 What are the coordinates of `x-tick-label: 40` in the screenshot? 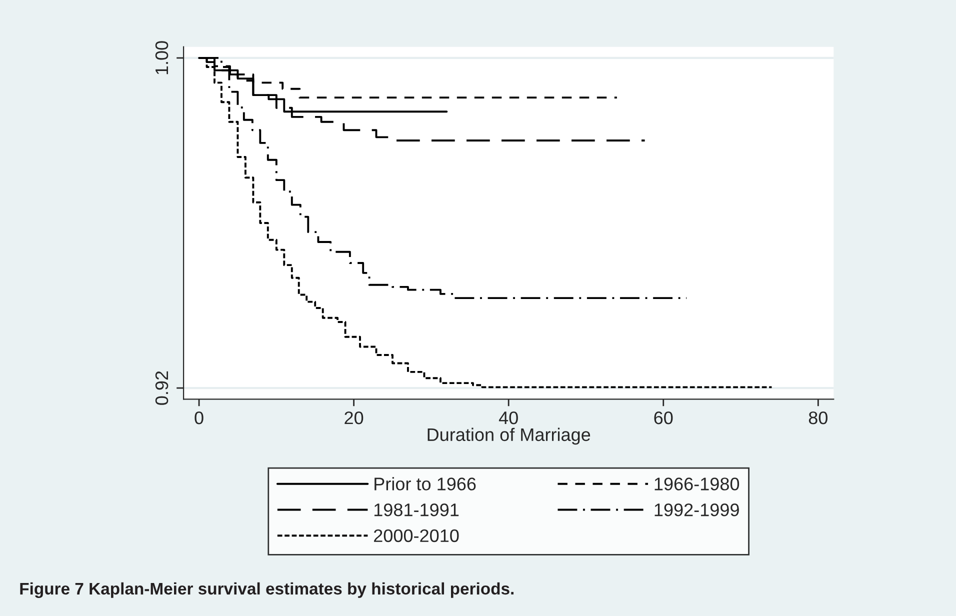 It's located at (508, 417).